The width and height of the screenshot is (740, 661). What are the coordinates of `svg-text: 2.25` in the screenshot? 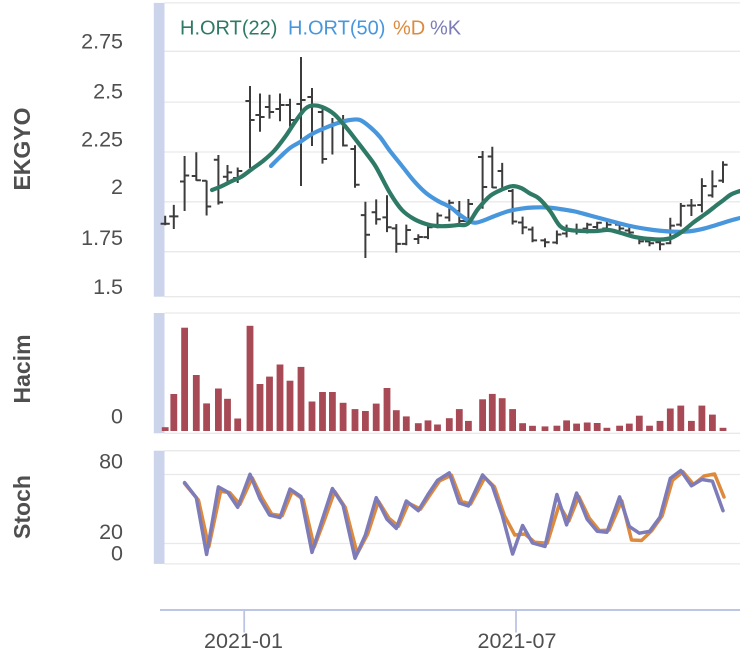 It's located at (102, 140).